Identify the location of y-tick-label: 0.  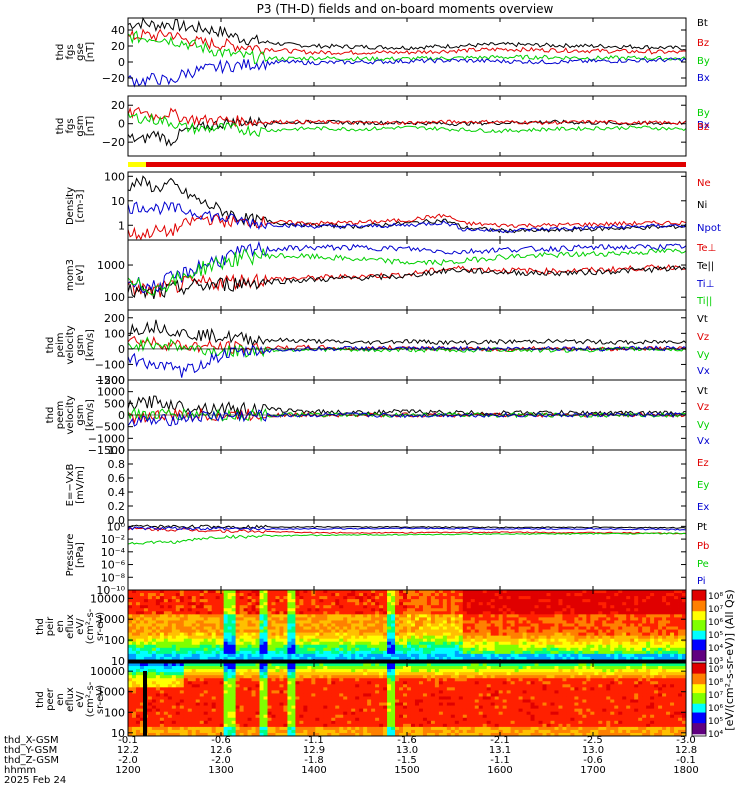
(121, 124).